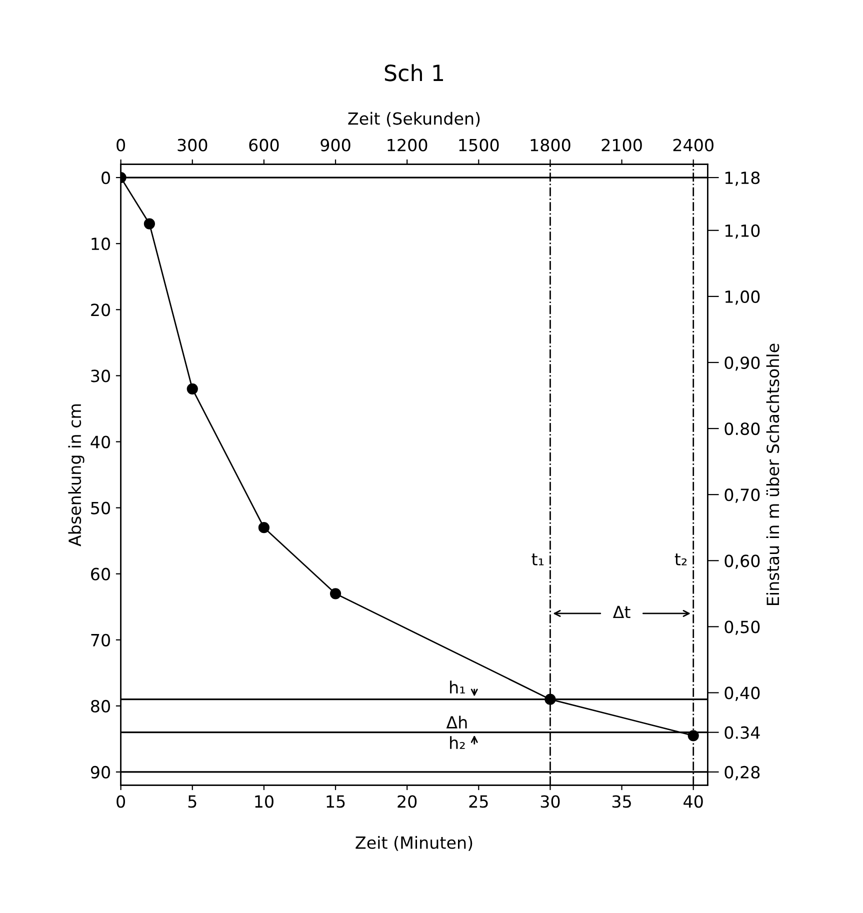 Image resolution: width=863 pixels, height=913 pixels. Describe the element at coordinates (414, 119) in the screenshot. I see `x2-axis-title: Zeit (Sekunden)` at that location.